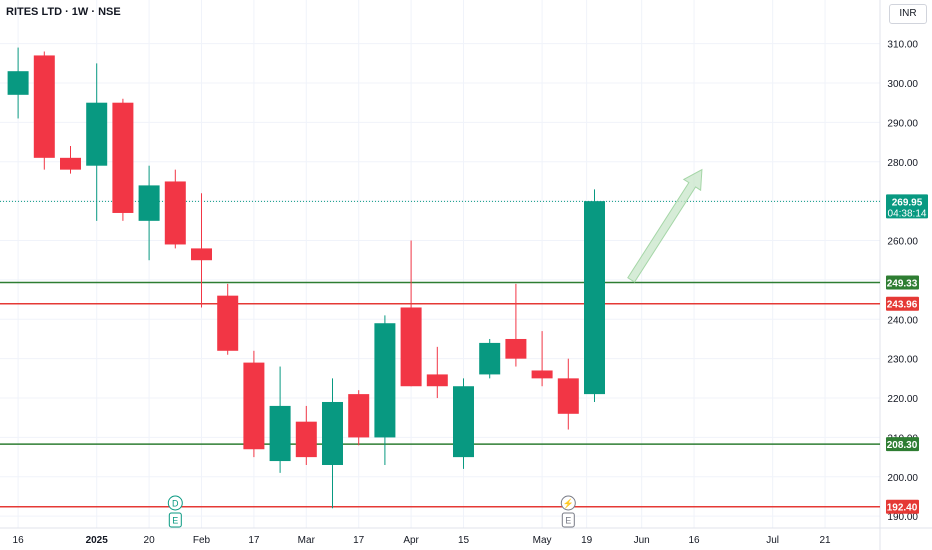  What do you see at coordinates (902, 320) in the screenshot?
I see `y-tick-label: 240.00` at bounding box center [902, 320].